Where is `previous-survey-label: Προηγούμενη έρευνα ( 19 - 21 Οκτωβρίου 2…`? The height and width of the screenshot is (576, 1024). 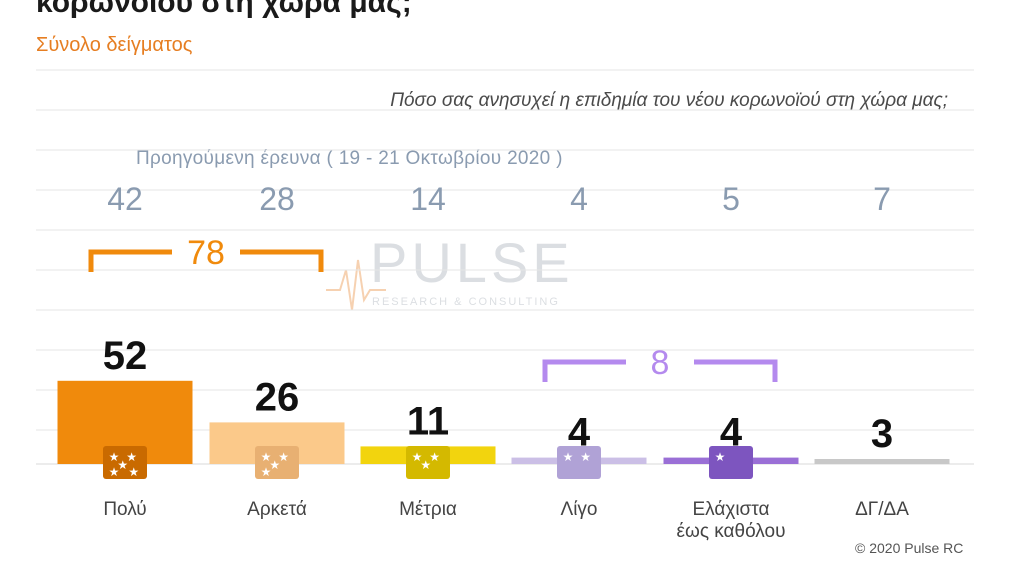
previous-survey-label: Προηγούμενη έρευνα ( 19 - 21 Οκτωβρίου 2… is located at coordinates (349, 158).